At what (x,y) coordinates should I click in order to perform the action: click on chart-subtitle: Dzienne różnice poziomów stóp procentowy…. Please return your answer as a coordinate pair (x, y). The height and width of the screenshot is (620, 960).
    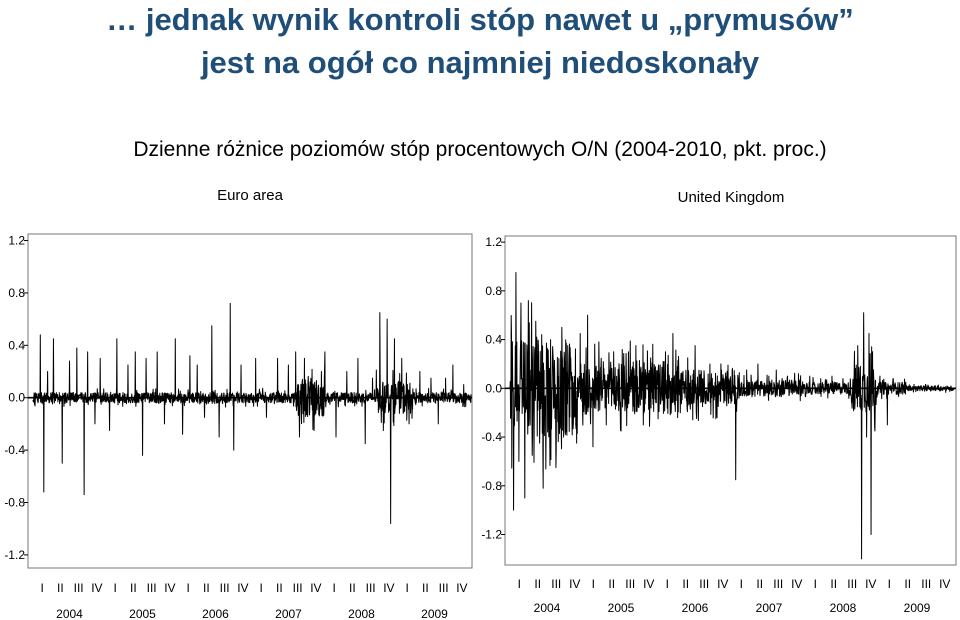
    Looking at the image, I should click on (480, 149).